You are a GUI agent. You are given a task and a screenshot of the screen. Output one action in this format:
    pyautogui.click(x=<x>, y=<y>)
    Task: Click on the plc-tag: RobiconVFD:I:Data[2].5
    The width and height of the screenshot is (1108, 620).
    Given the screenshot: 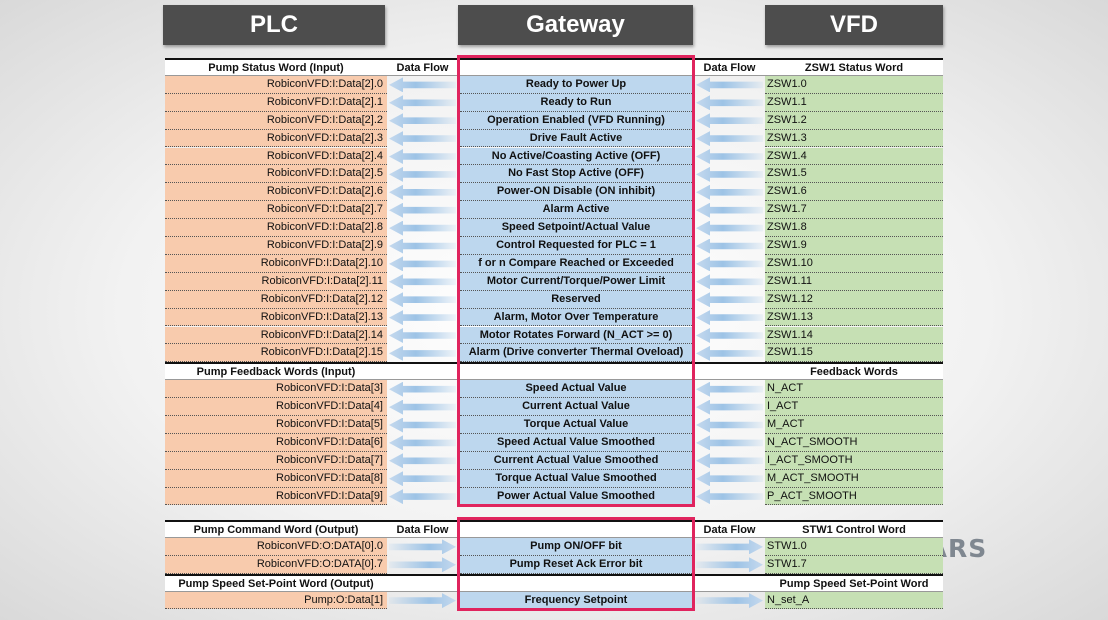 What is the action you would take?
    pyautogui.click(x=276, y=174)
    